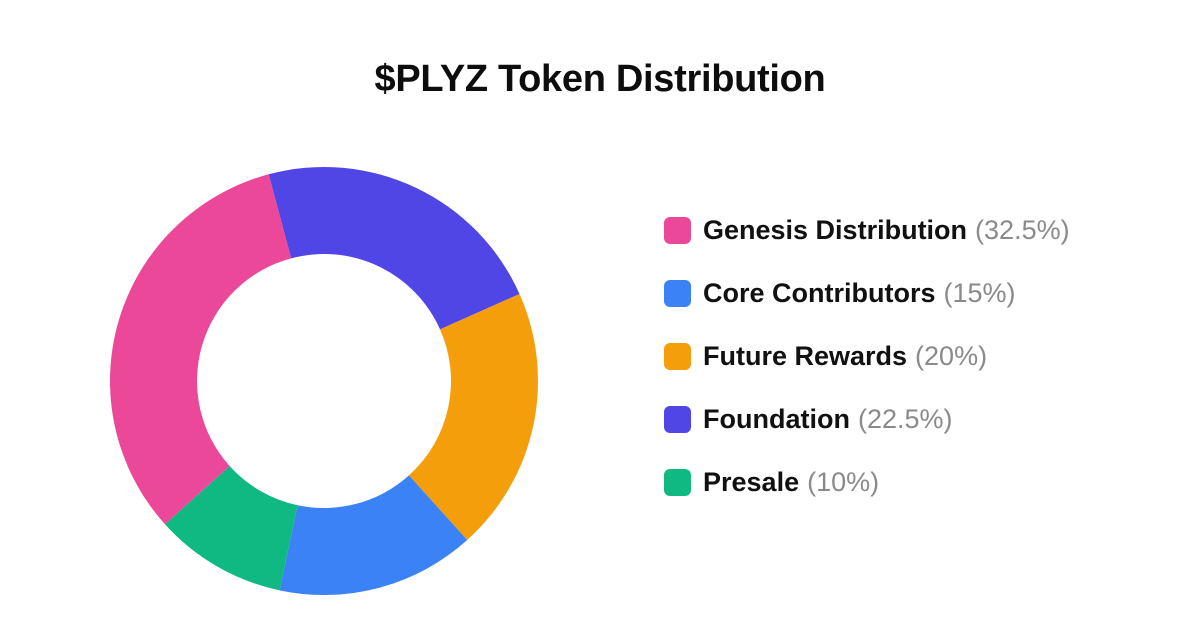  Describe the element at coordinates (776, 418) in the screenshot. I see `legend-label: Foundation` at that location.